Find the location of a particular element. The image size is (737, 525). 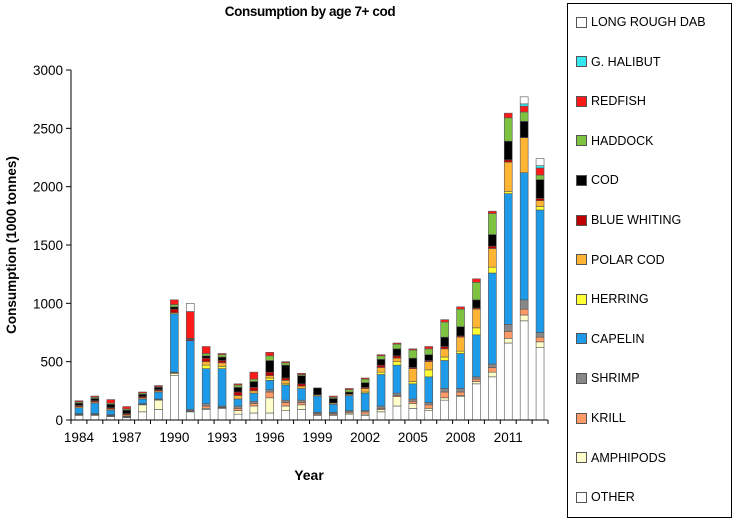

bar-1997-other is located at coordinates (285, 415).